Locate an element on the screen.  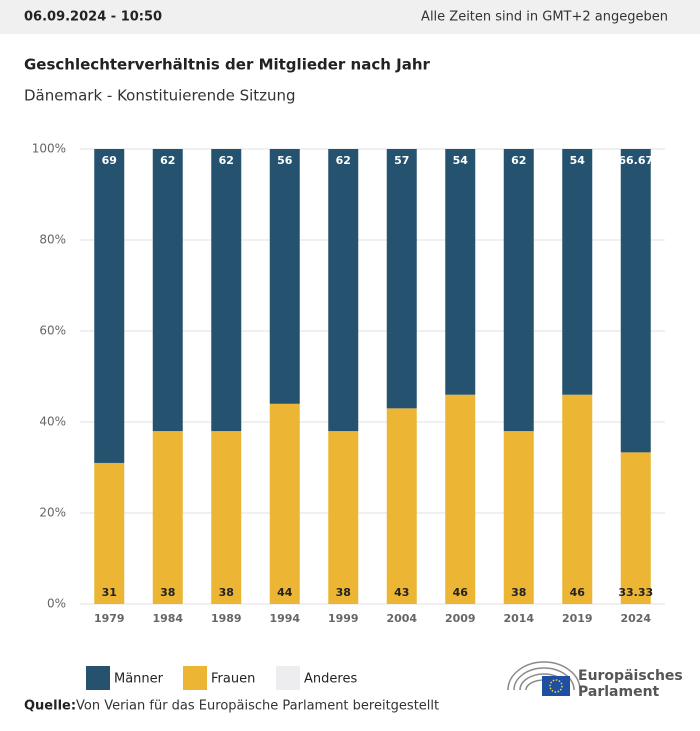
value-label: 69 is located at coordinates (109, 160).